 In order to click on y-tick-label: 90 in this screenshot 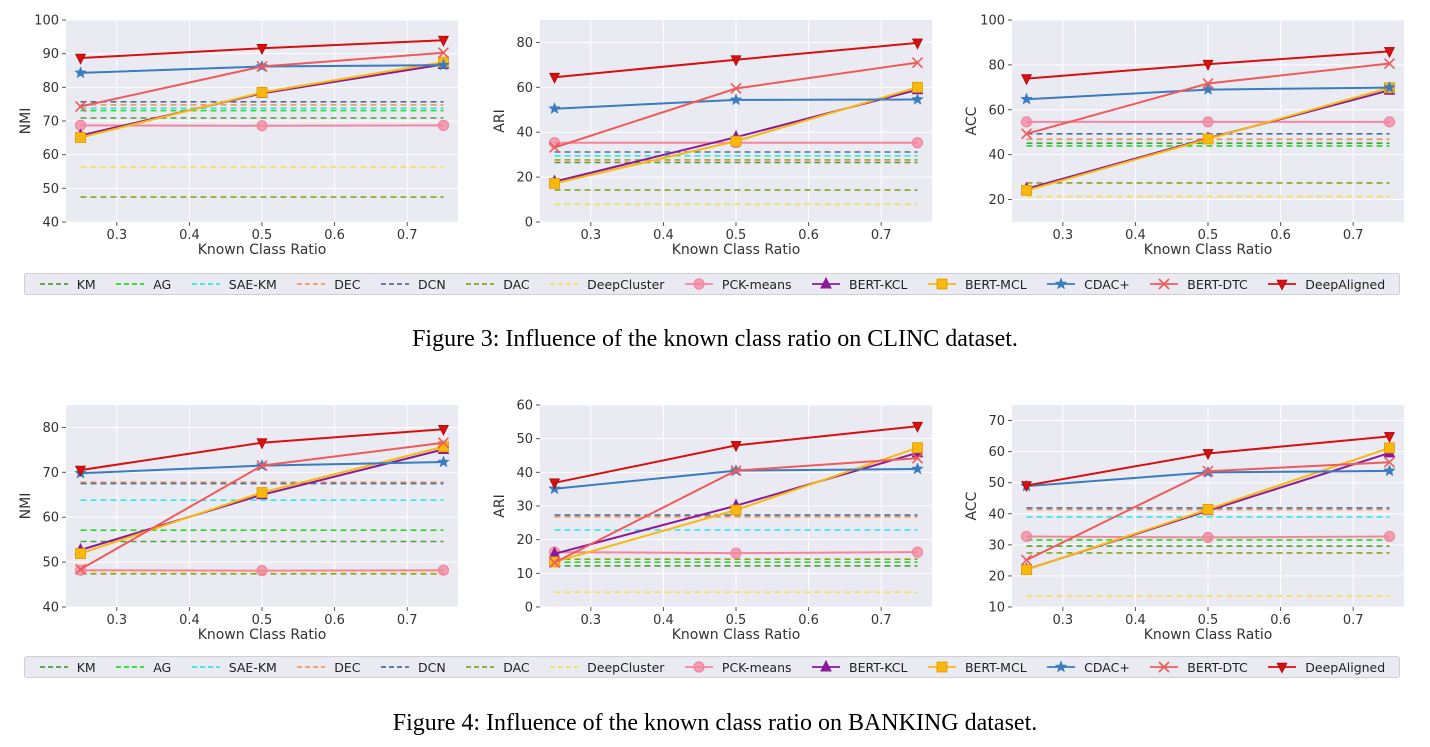, I will do `click(50, 54)`.